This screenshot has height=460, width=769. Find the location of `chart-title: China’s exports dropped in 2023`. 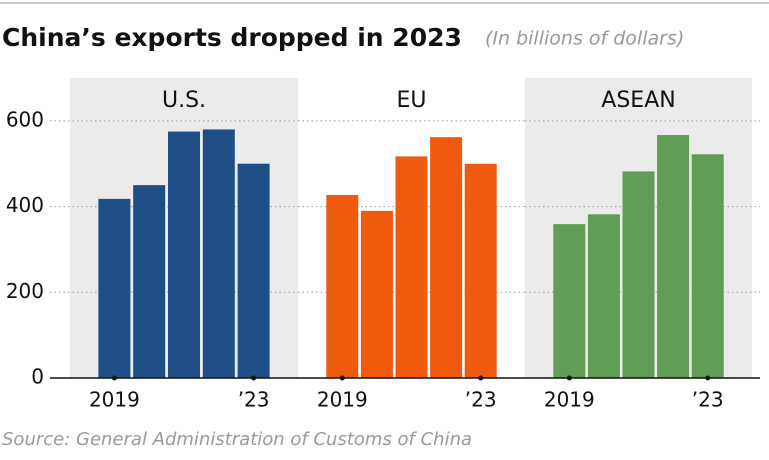

chart-title: China’s exports dropped in 2023 is located at coordinates (232, 37).